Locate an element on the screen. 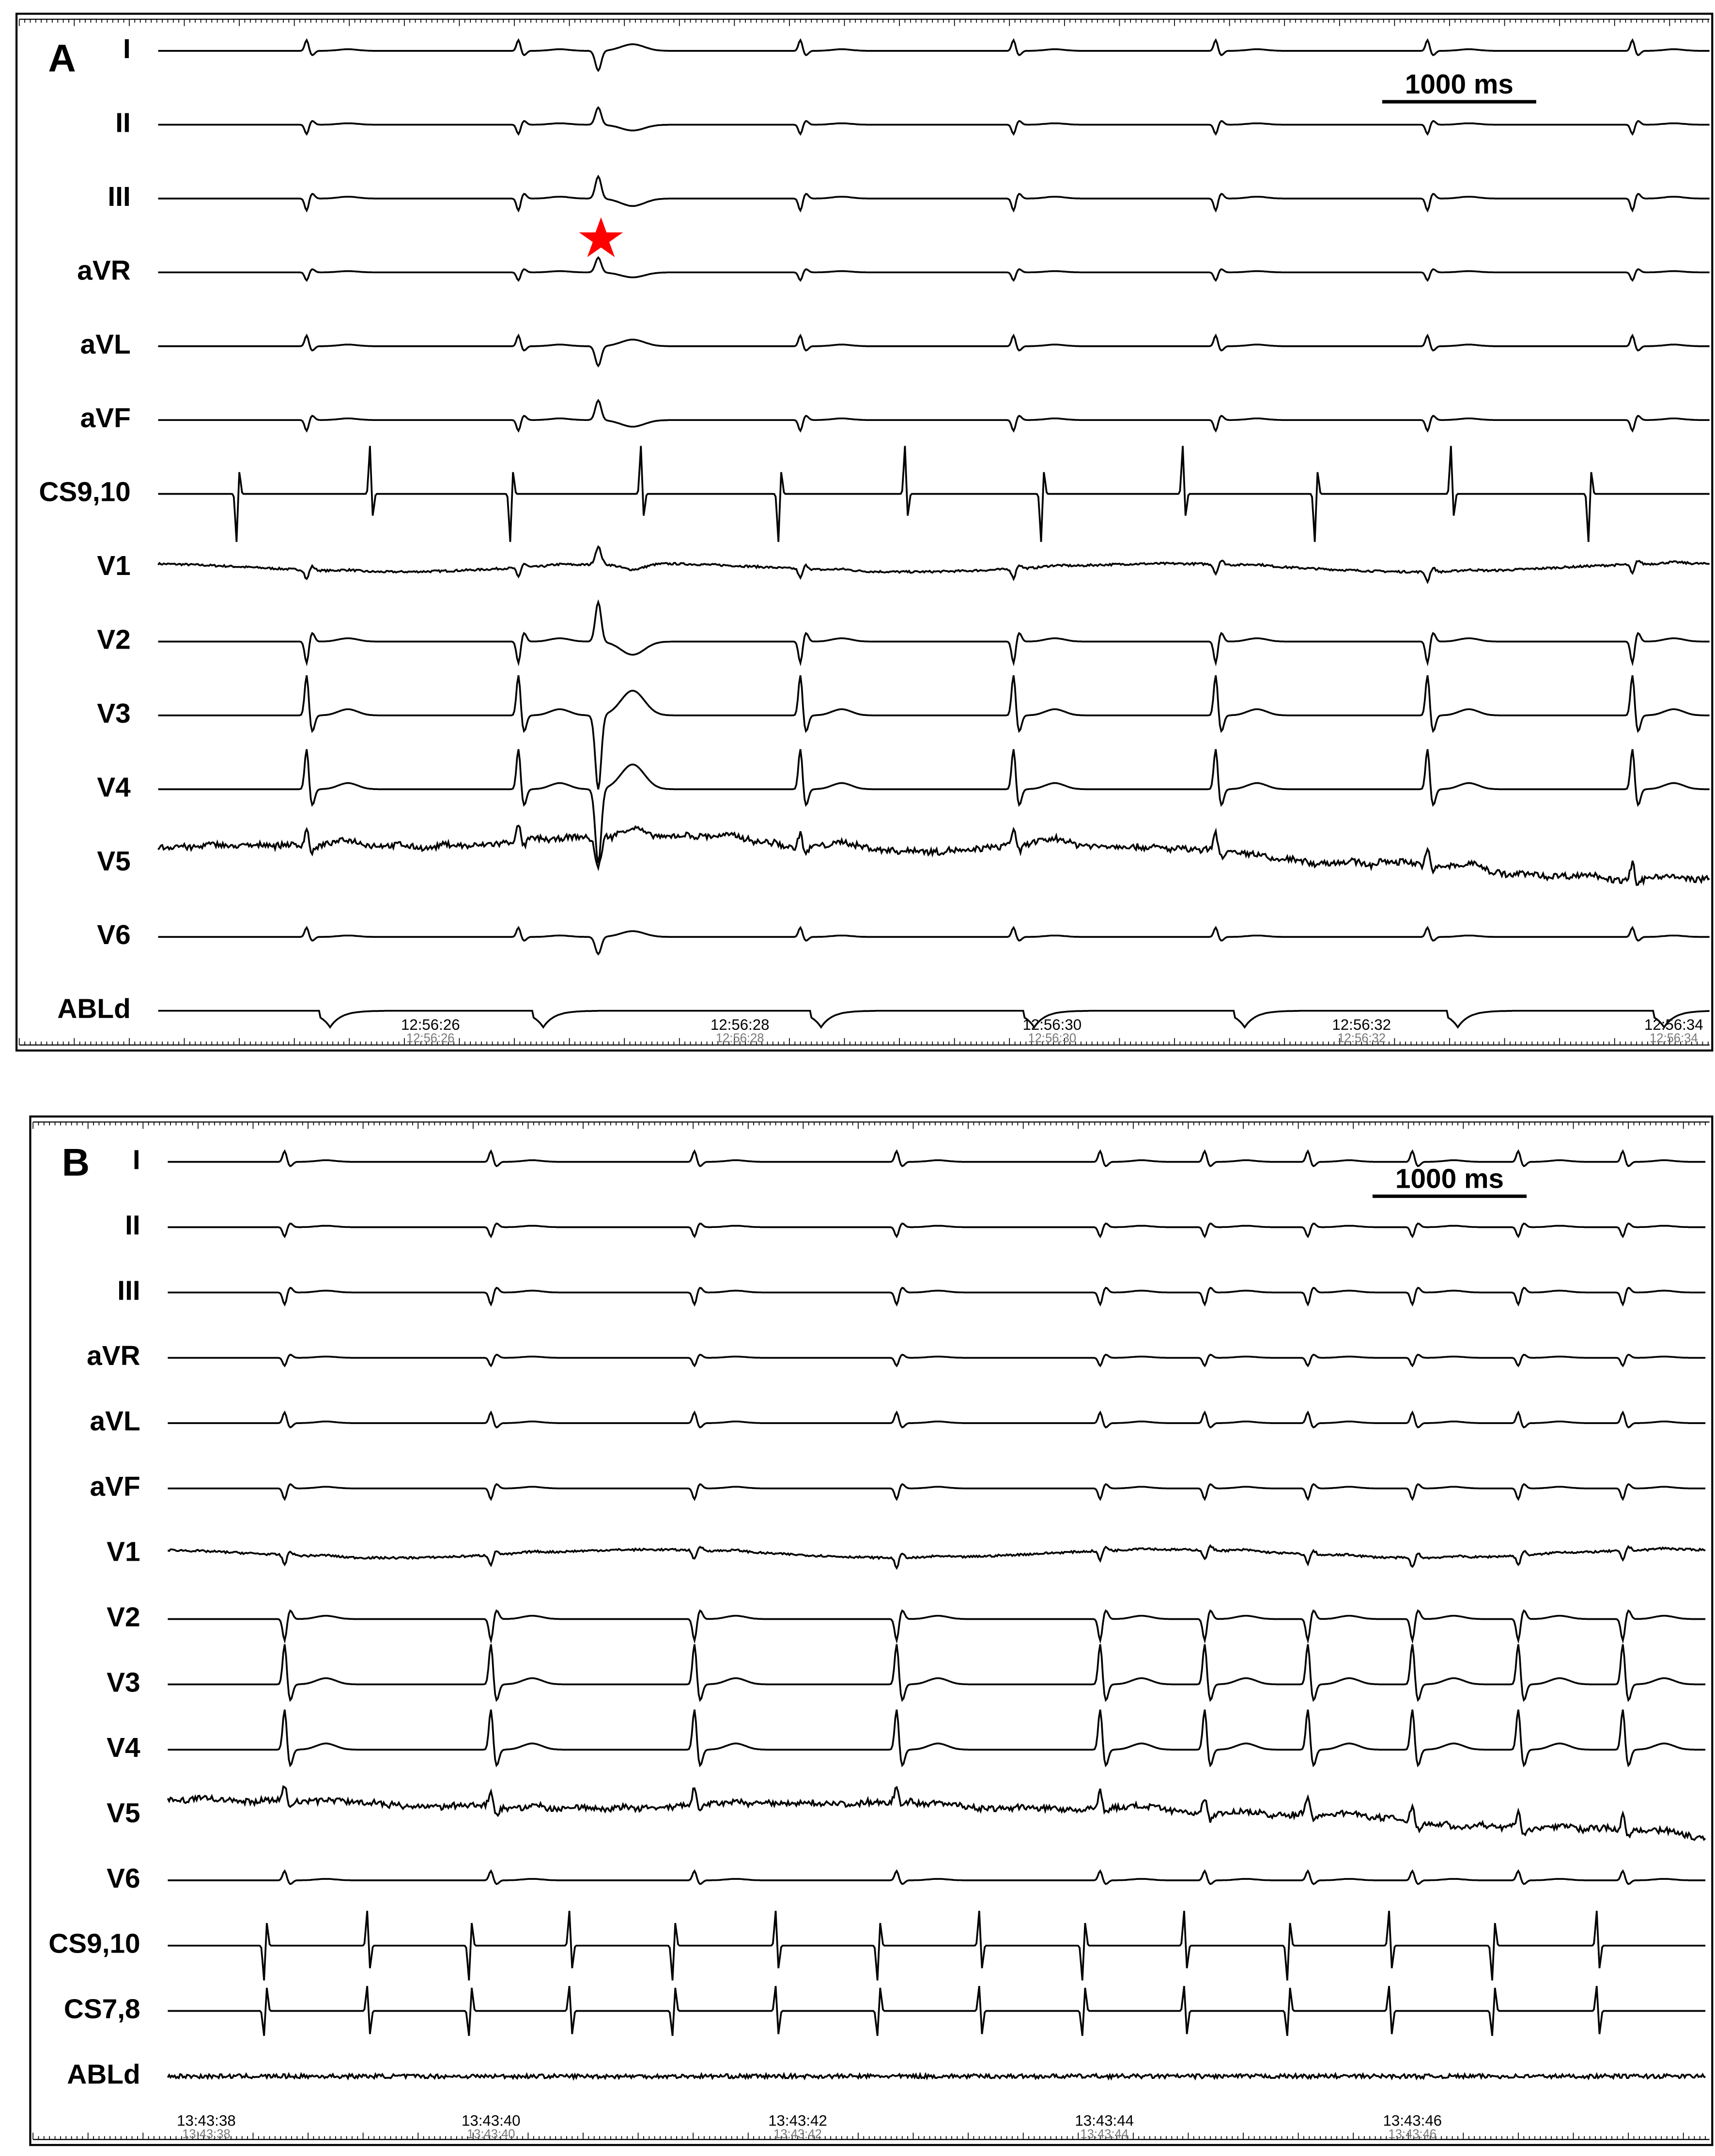 Image resolution: width=1715 pixels, height=2156 pixels. timestamp: 12:56:26 is located at coordinates (430, 1024).